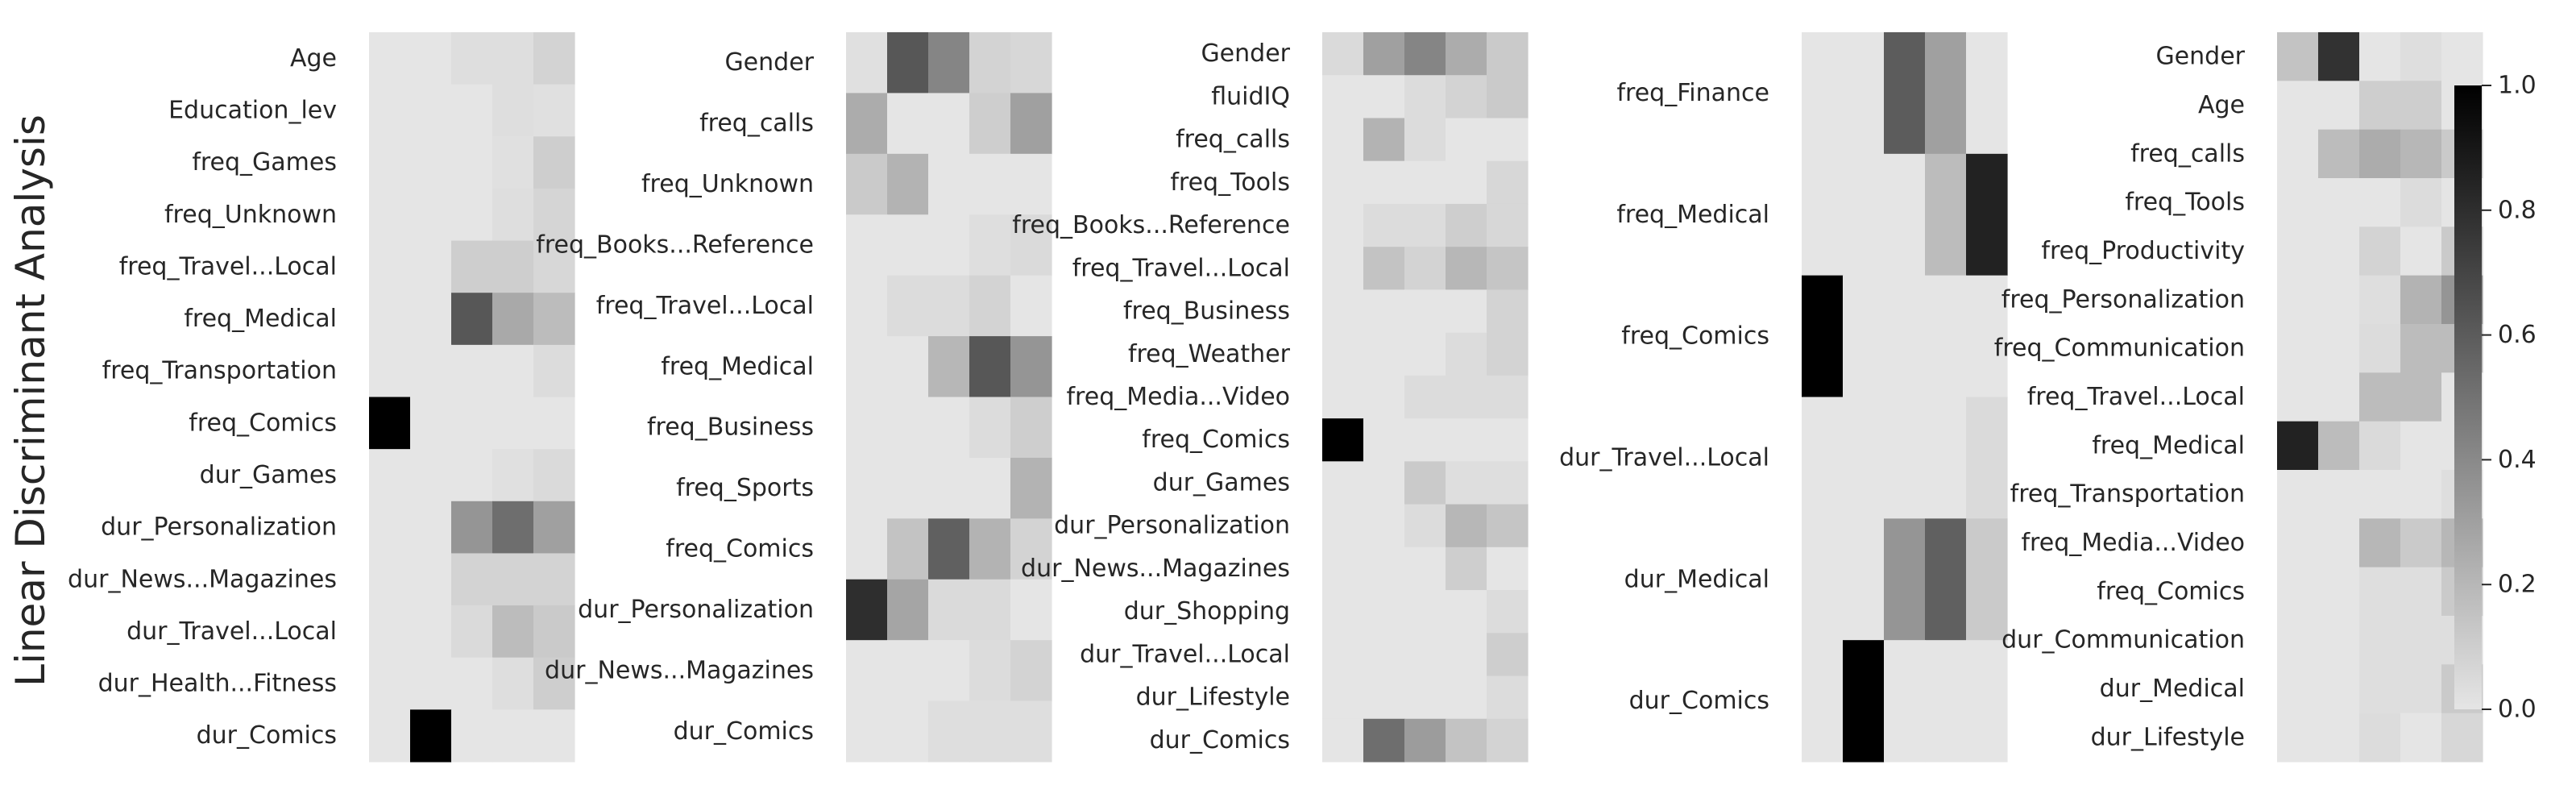 The image size is (2576, 802). What do you see at coordinates (219, 527) in the screenshot?
I see `row-label: dur_Personalization` at bounding box center [219, 527].